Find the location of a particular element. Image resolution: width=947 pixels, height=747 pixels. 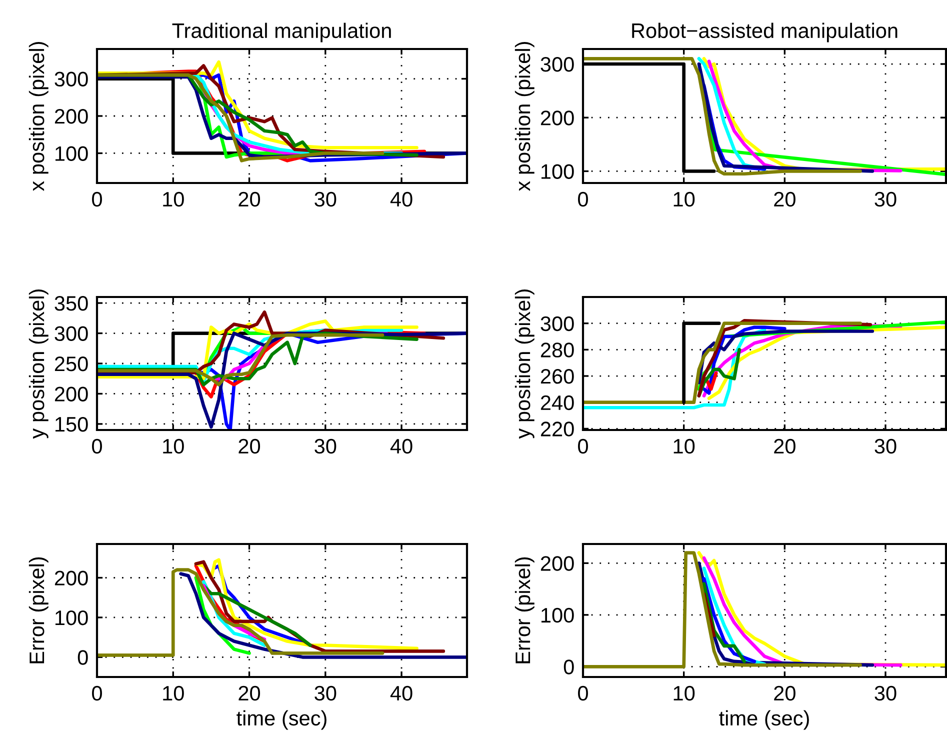

y-tick-label: 220 is located at coordinates (557, 429).